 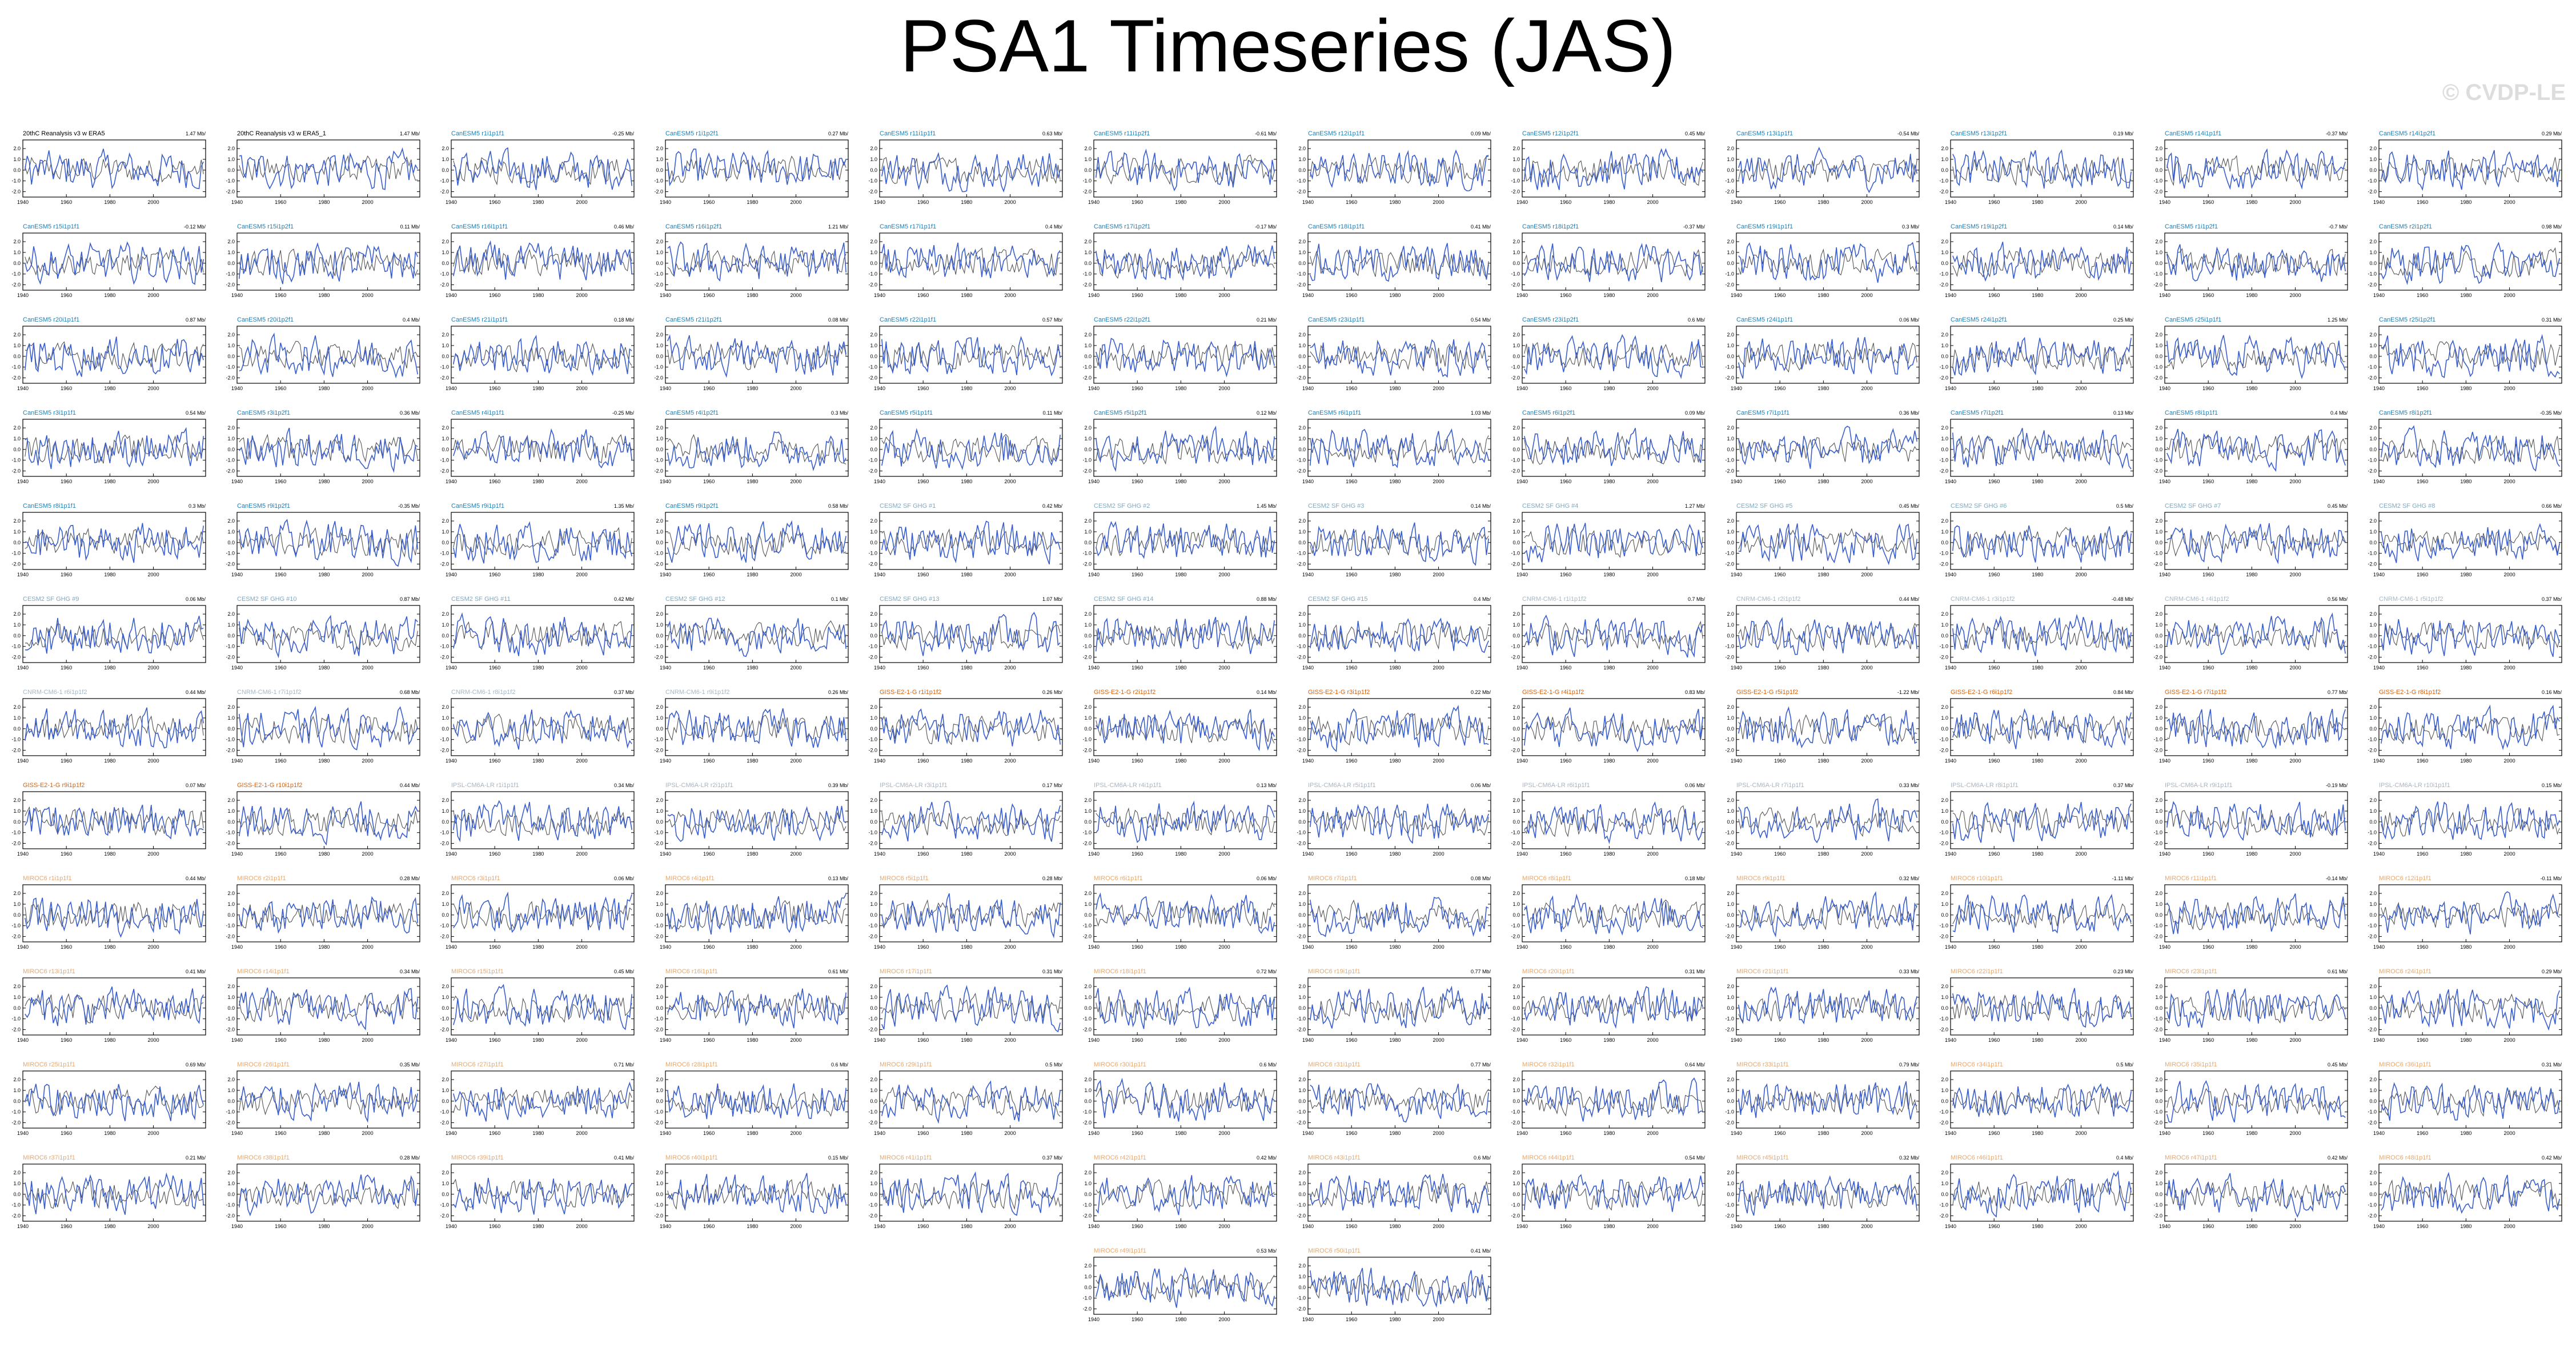 I want to click on panel-title: CanESM5 r7i1p2f1, so click(x=1977, y=413).